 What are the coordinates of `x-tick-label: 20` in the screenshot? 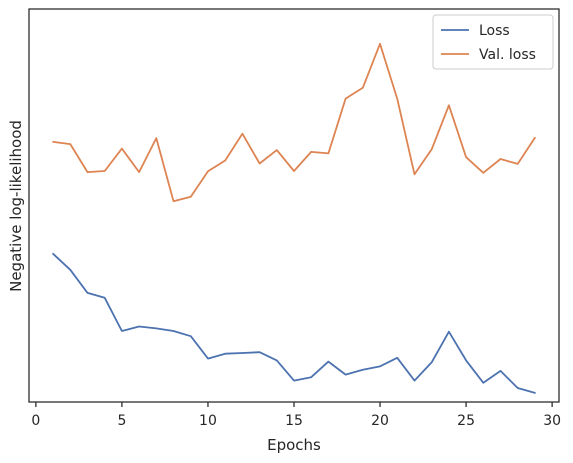 It's located at (380, 421).